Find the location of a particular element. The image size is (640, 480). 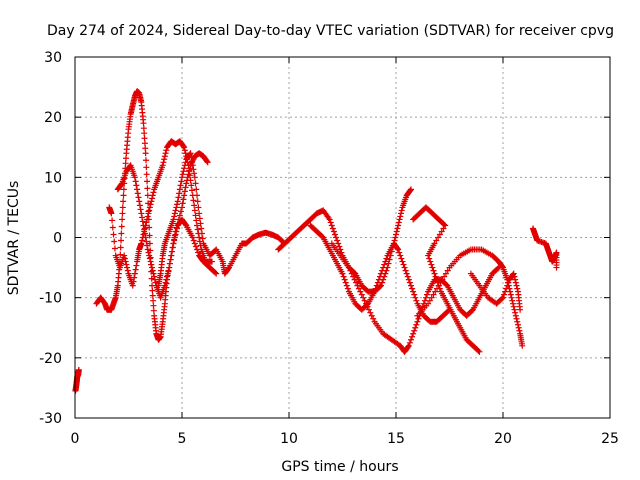

x-tick-label: 10 is located at coordinates (289, 439).